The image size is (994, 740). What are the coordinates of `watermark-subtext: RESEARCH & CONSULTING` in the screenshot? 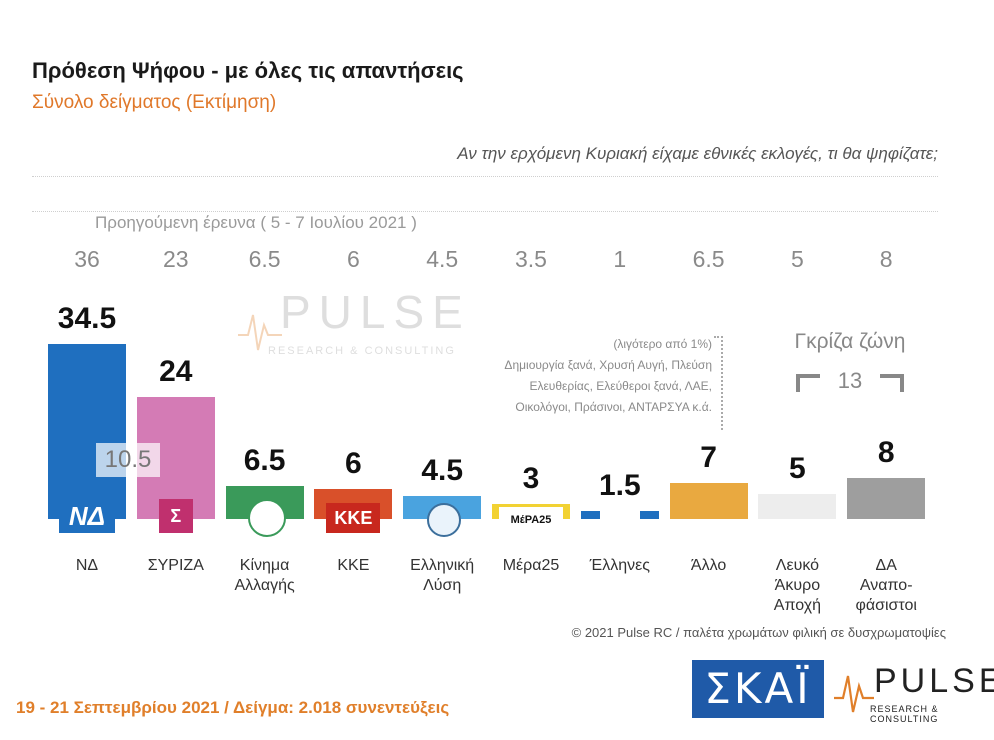 It's located at (362, 351).